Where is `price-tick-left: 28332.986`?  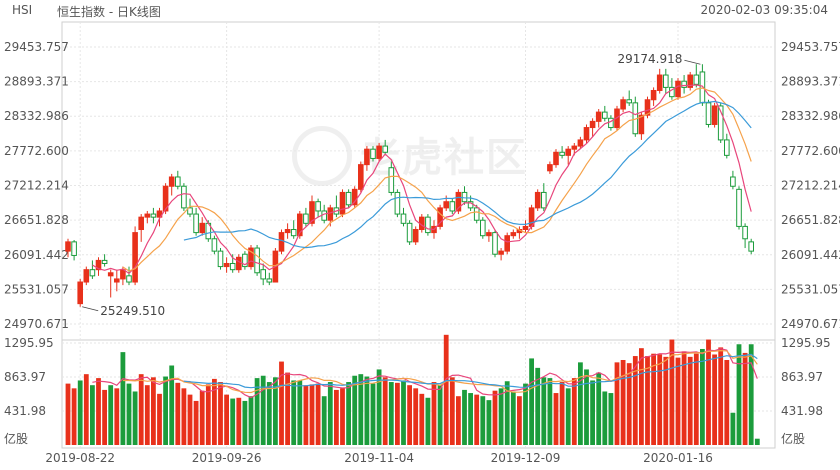
price-tick-left: 28332.986 is located at coordinates (36, 116).